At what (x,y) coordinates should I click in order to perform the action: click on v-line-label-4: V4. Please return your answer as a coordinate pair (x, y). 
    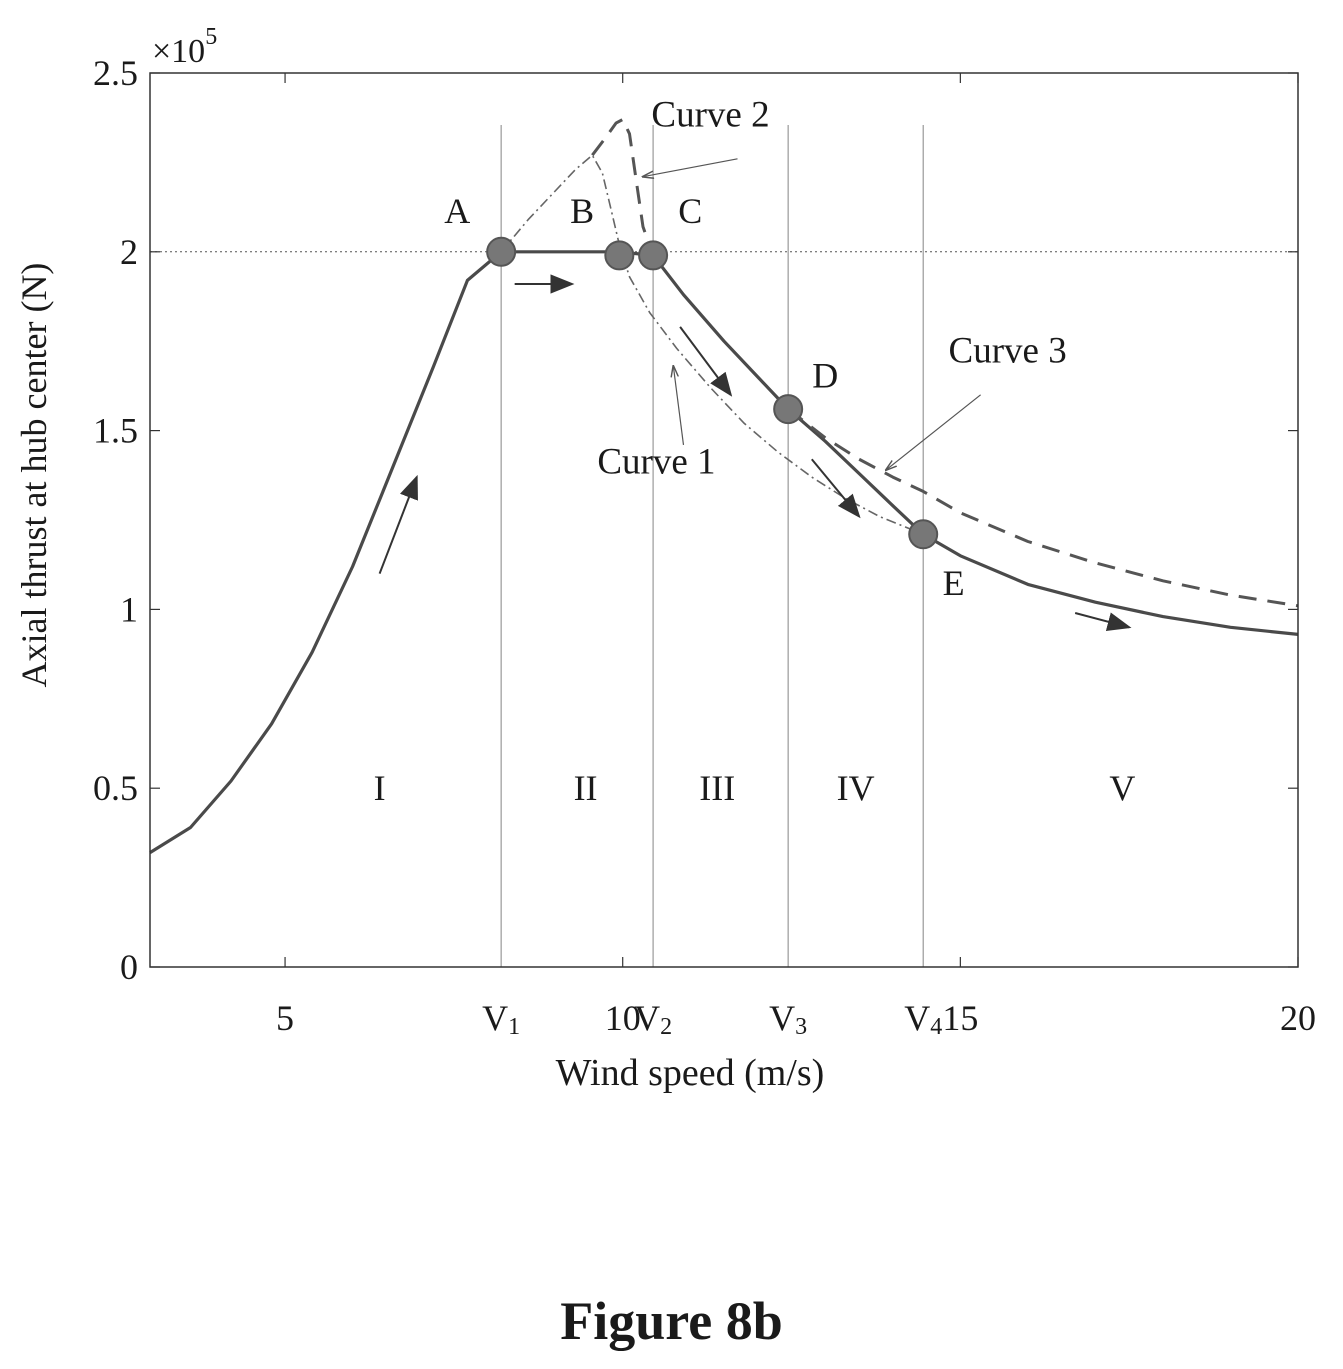
    Looking at the image, I should click on (923, 1019).